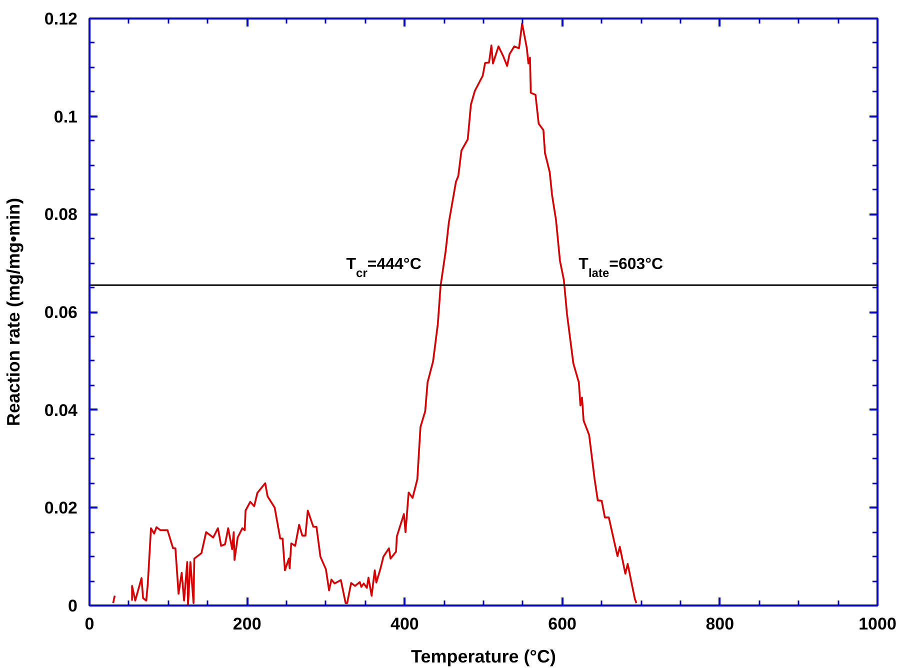 The width and height of the screenshot is (907, 669). Describe the element at coordinates (483, 656) in the screenshot. I see `x-axis-title: Temperature (°C)` at that location.